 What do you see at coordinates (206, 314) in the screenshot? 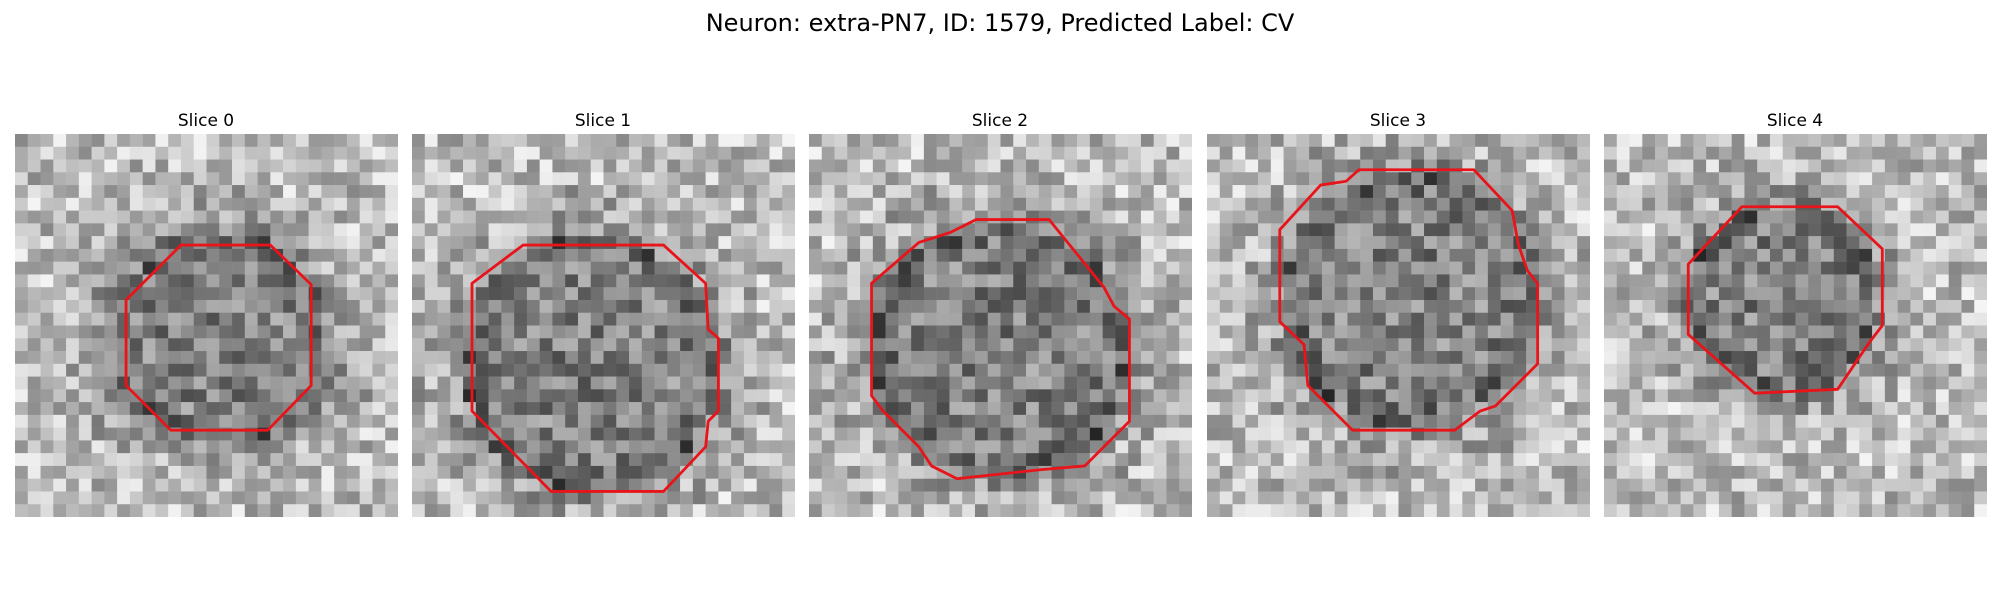
I see `panel: Slice 0` at bounding box center [206, 314].